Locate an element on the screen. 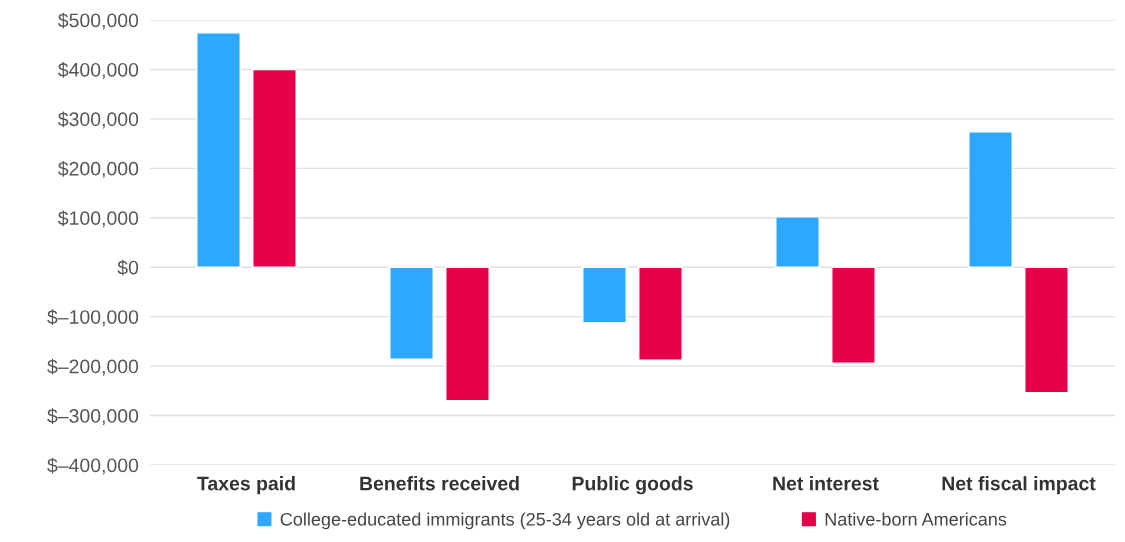 The image size is (1125, 542). x-tick-label: Net fiscal impact is located at coordinates (1019, 485).